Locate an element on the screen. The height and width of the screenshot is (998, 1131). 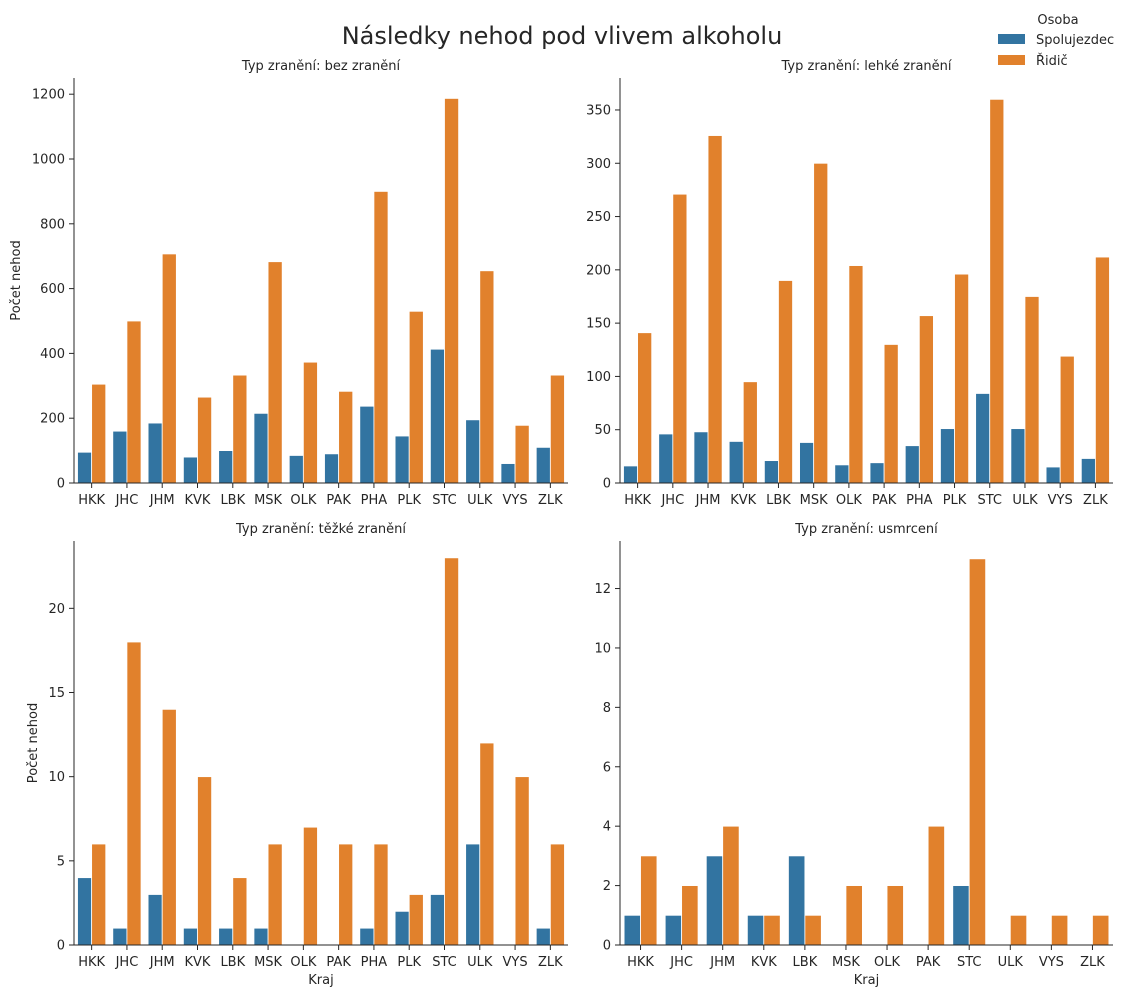
bar-spolujezdec-ulk is located at coordinates (1018, 456).